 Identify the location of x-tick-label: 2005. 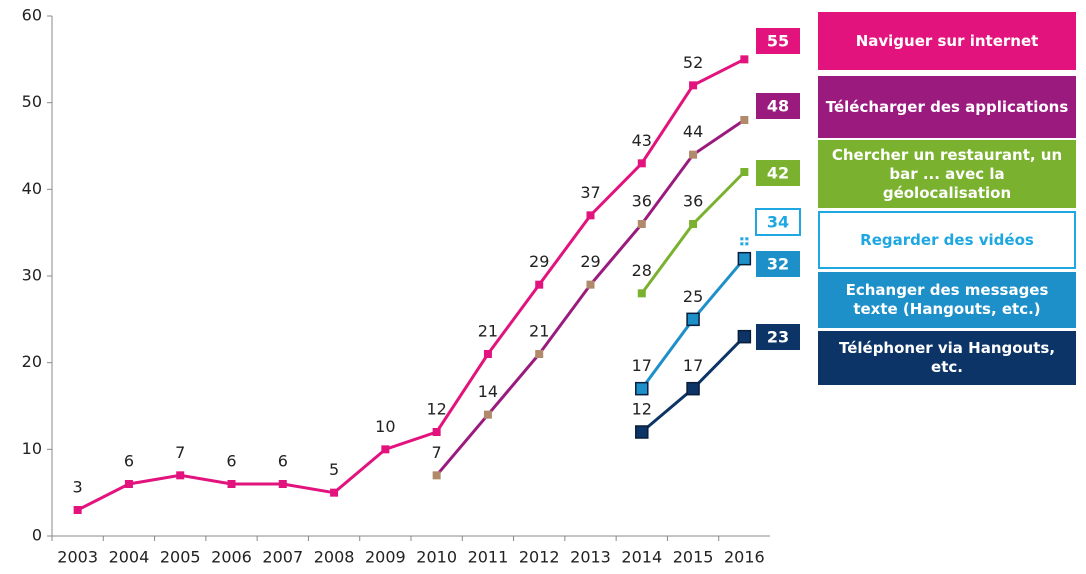
(180, 557).